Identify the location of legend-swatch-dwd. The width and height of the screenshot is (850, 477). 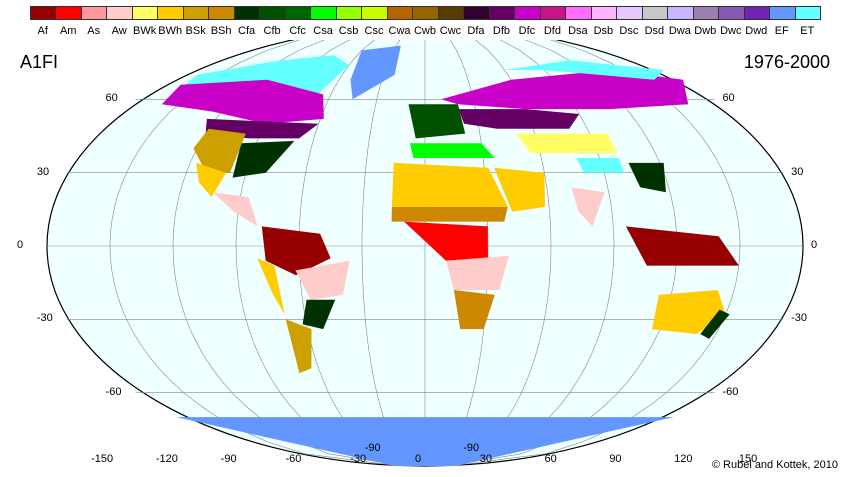
(757, 13).